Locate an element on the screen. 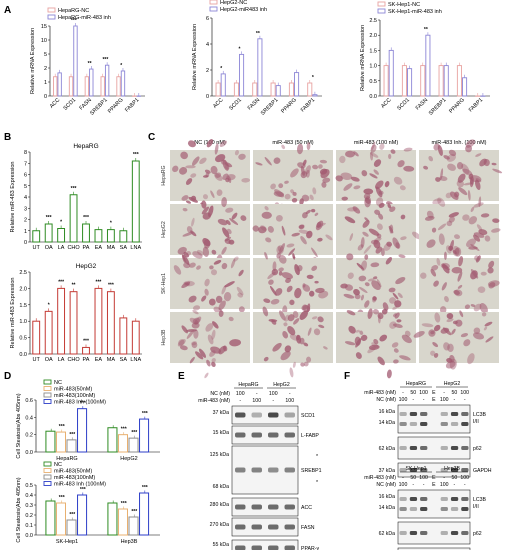 Image resolution: width=508 pixels, height=550 pixels. panel-e-kda-marker: 270 kDa is located at coordinates (219, 525).